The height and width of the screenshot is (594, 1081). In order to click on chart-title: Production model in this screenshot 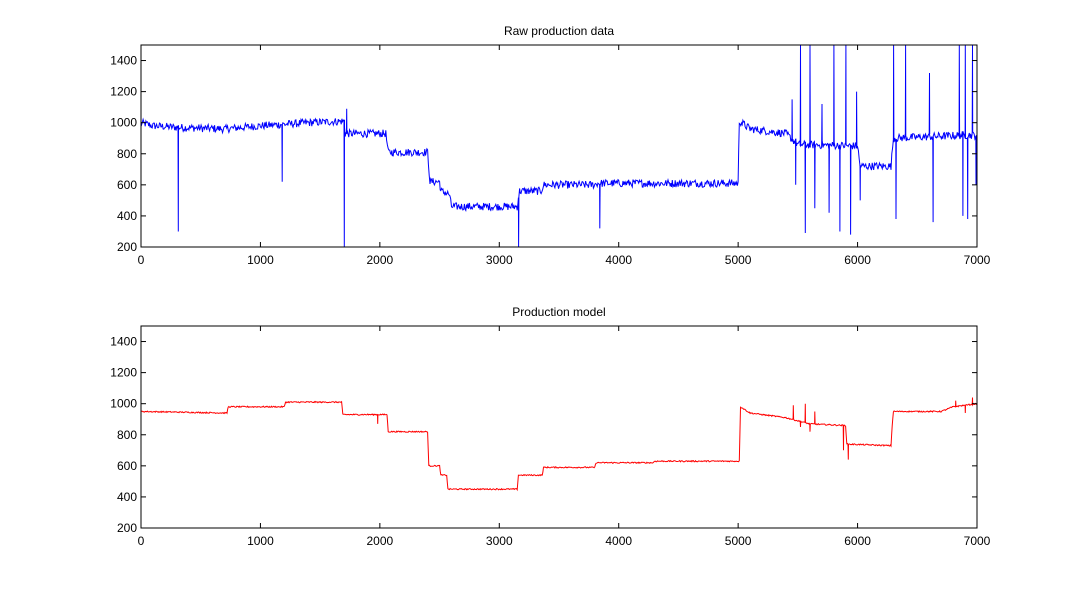, I will do `click(558, 312)`.